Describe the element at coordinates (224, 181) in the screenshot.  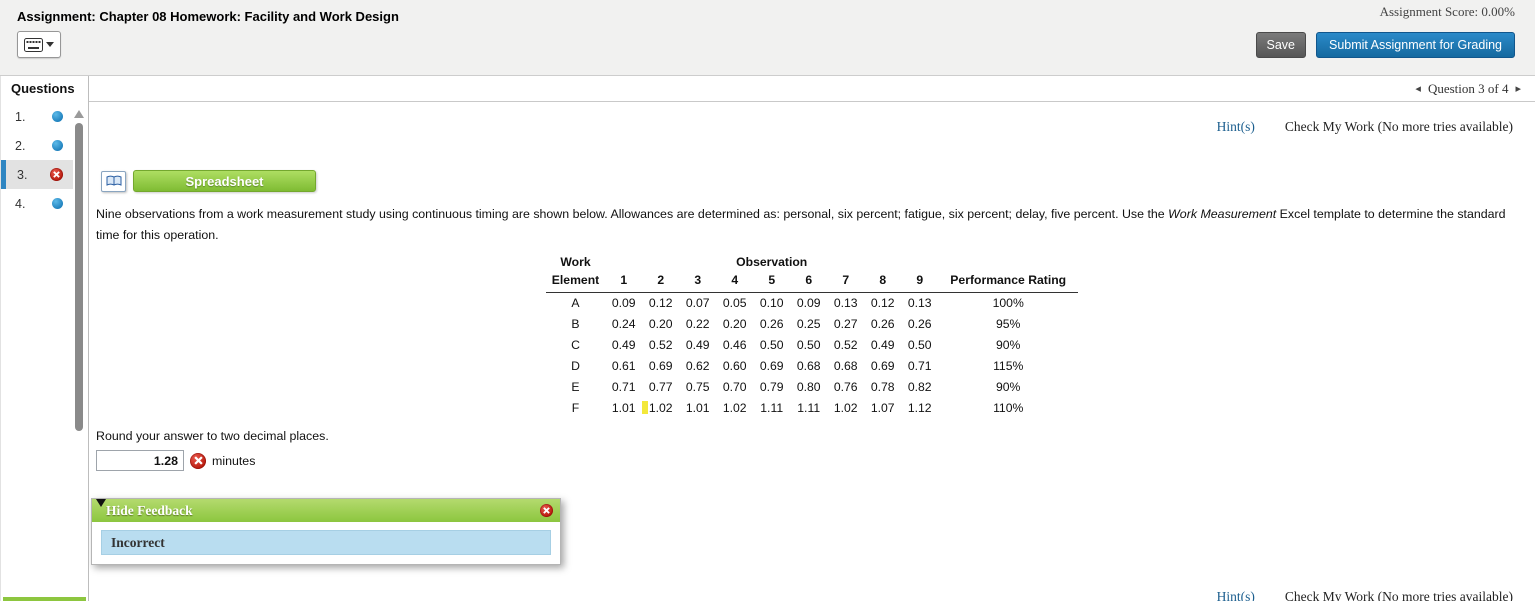
I see `spreadsheet-button: Spreadsheet` at that location.